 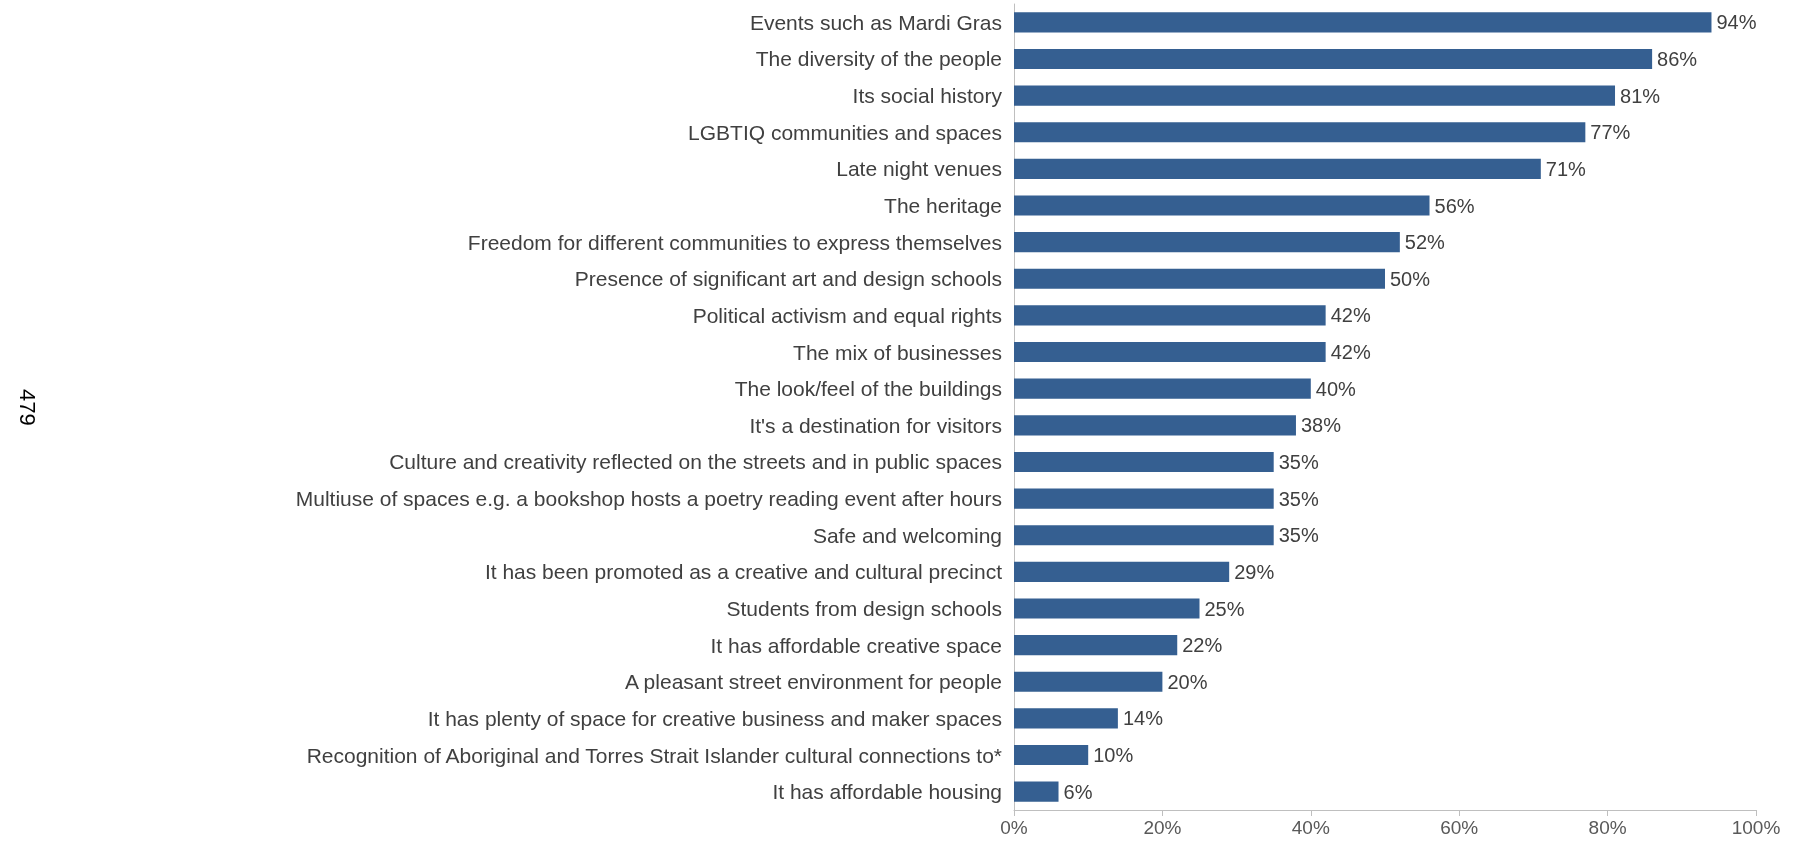 I want to click on y-tick-label: The heritage, so click(x=943, y=205).